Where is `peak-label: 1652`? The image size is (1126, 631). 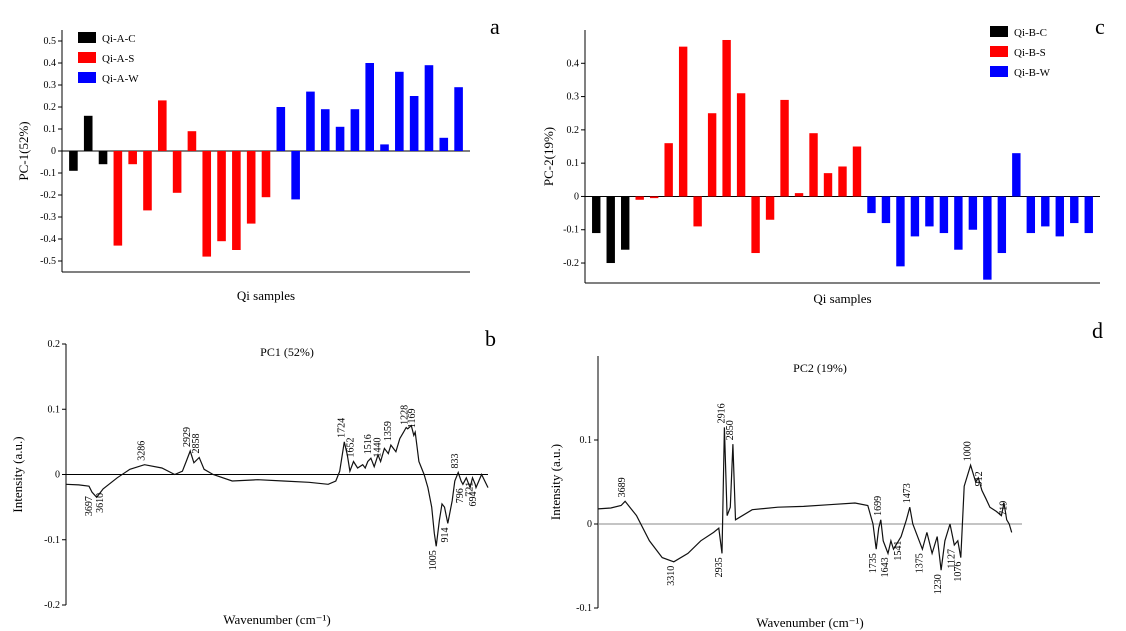 peak-label: 1652 is located at coordinates (350, 447).